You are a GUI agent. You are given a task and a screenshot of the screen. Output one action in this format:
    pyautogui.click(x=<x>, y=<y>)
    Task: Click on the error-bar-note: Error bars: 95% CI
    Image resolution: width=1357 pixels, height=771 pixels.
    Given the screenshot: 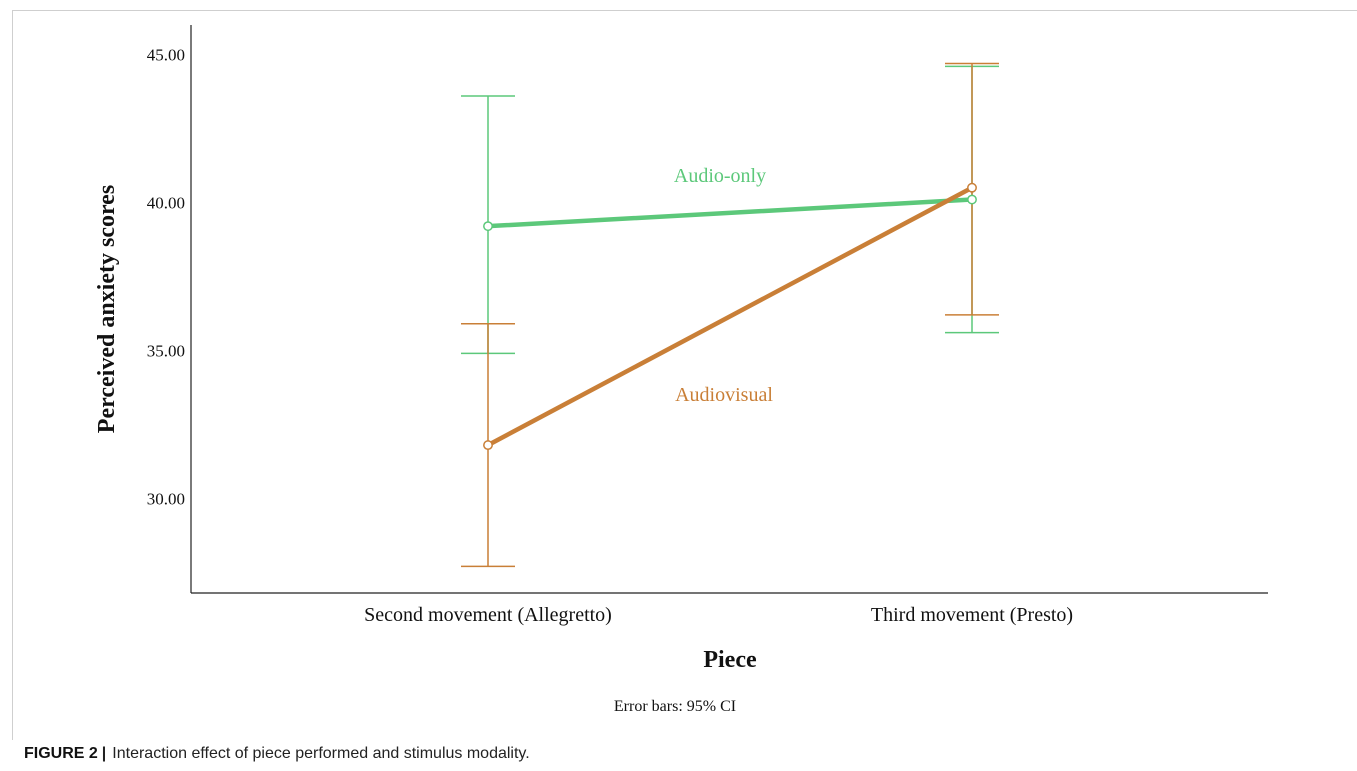 What is the action you would take?
    pyautogui.click(x=675, y=706)
    